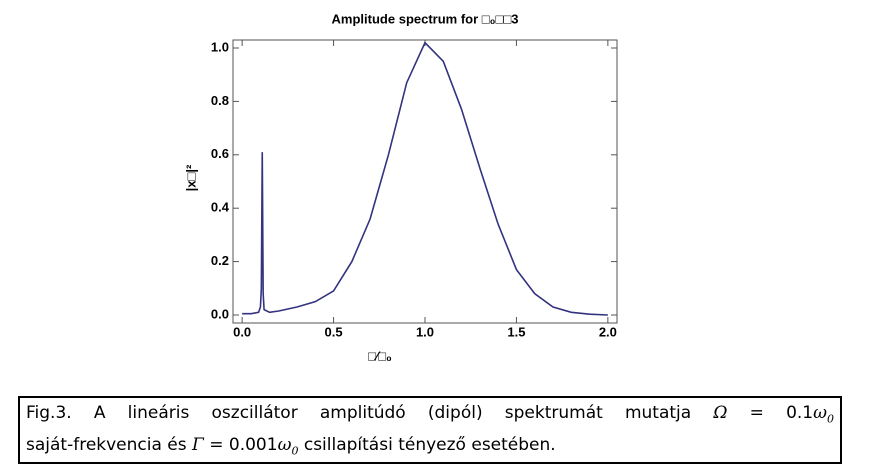  Describe the element at coordinates (240, 445) in the screenshot. I see `caption-text: = 0.001` at that location.